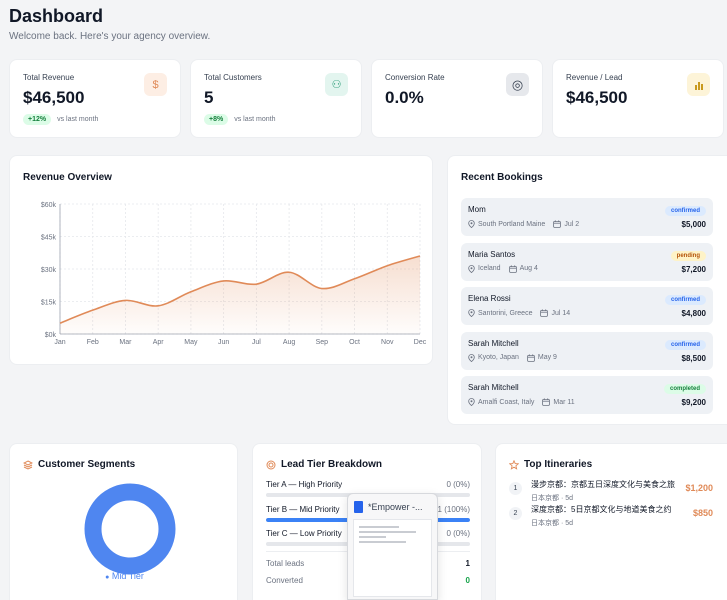  I want to click on stat-value: 0.0%, so click(404, 97).